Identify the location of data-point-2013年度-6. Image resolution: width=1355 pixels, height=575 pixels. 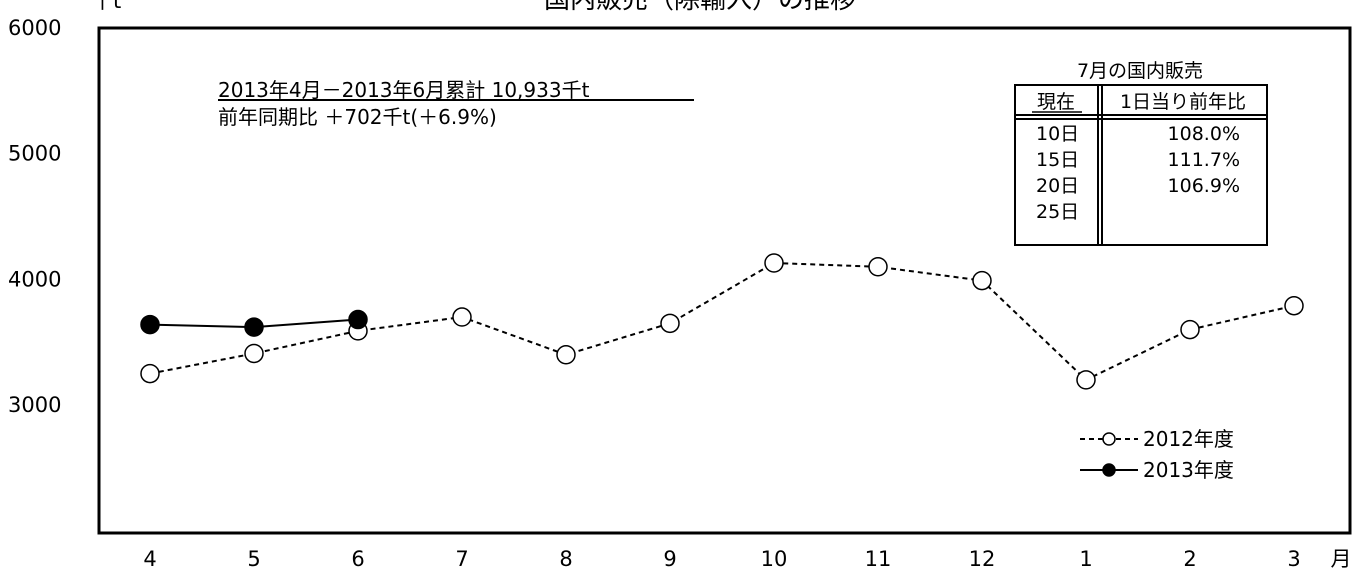
(358, 319).